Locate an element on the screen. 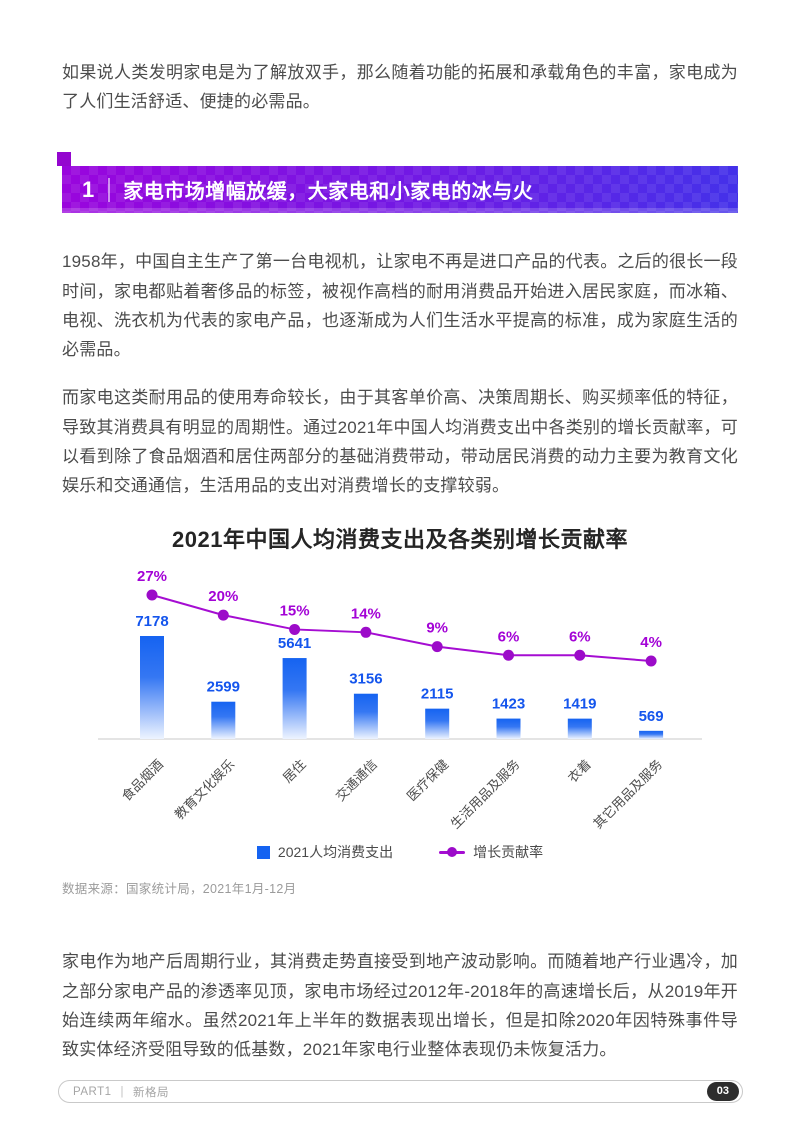 The width and height of the screenshot is (800, 1132). section-banner-bar: 1 家电市场增幅放缓，大家电和小家电的冰与火 is located at coordinates (400, 190).